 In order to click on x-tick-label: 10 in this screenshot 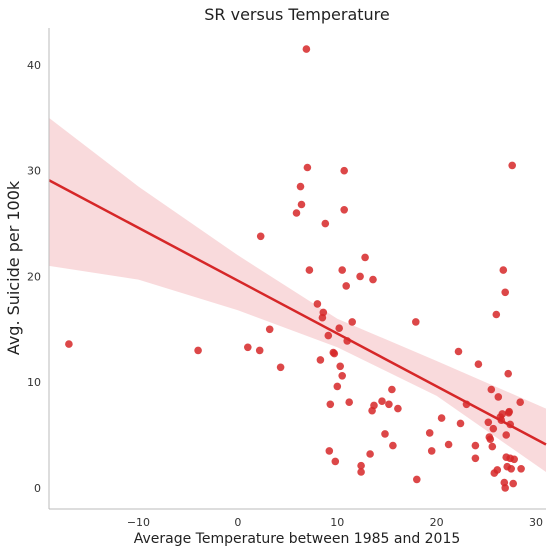, I will do `click(337, 522)`.